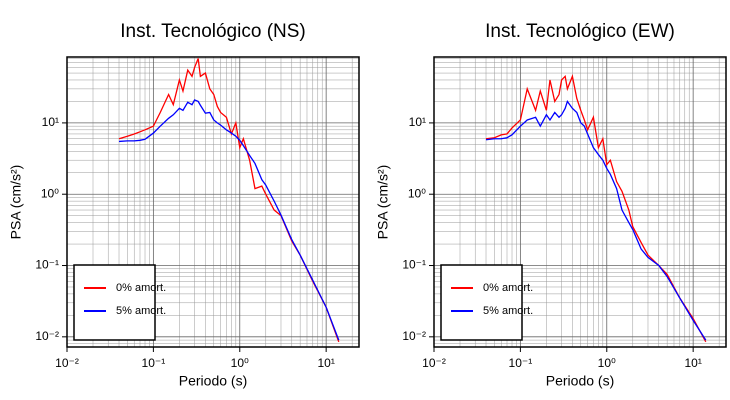 The height and width of the screenshot is (400, 730). I want to click on chart-title: Inst. Tecnológico (NS), so click(213, 31).